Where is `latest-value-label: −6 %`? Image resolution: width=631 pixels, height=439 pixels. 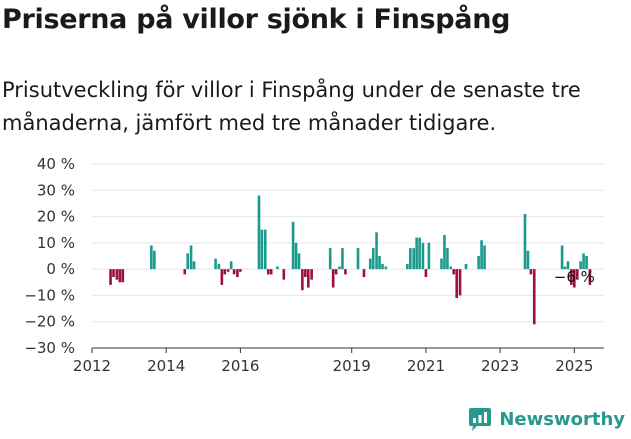
latest-value-label: −6 % is located at coordinates (574, 277).